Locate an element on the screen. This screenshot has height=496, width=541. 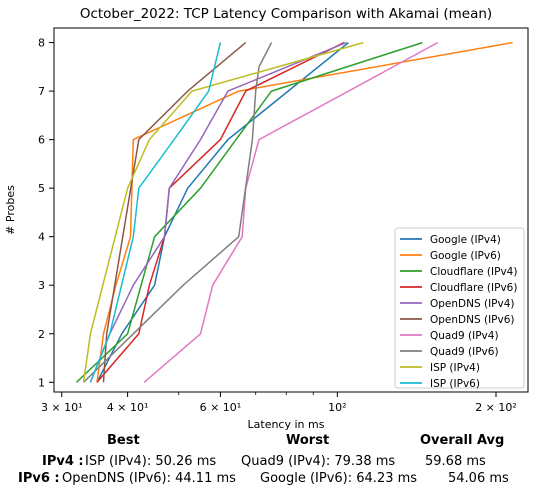
legend-label: Quad9 (IPv4) is located at coordinates (464, 336).